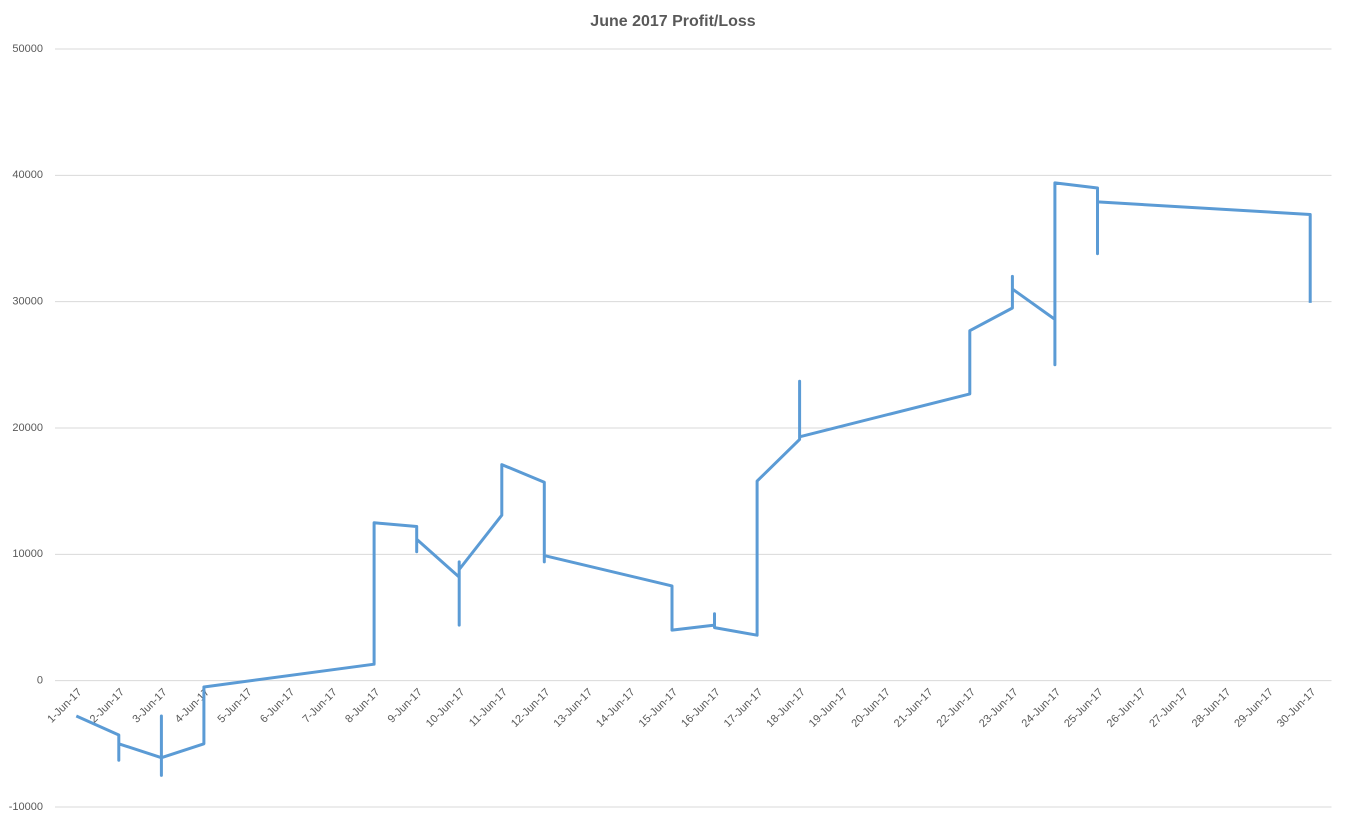 The image size is (1346, 822). Describe the element at coordinates (405, 705) in the screenshot. I see `x-tick-label: 9-Jun-17` at that location.